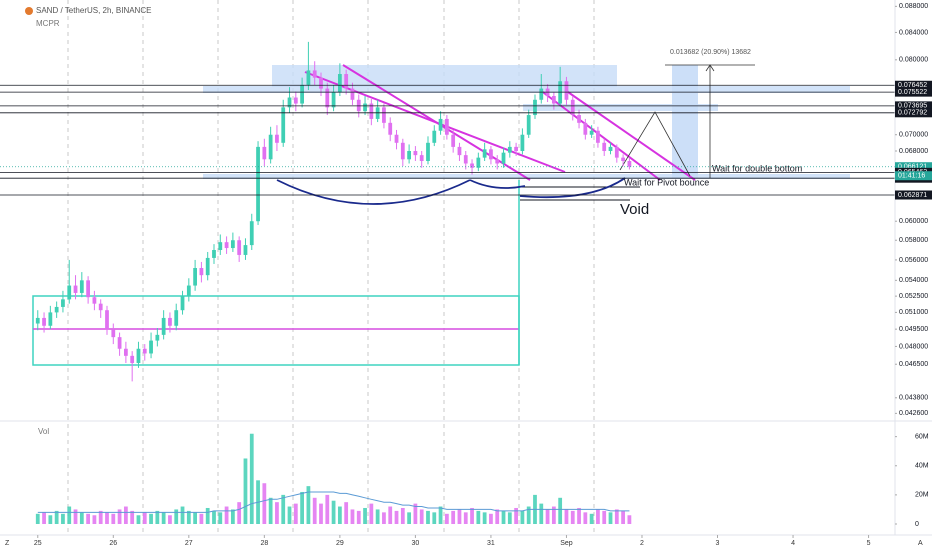  Describe the element at coordinates (7, 543) in the screenshot. I see `zoom-button: Z` at that location.